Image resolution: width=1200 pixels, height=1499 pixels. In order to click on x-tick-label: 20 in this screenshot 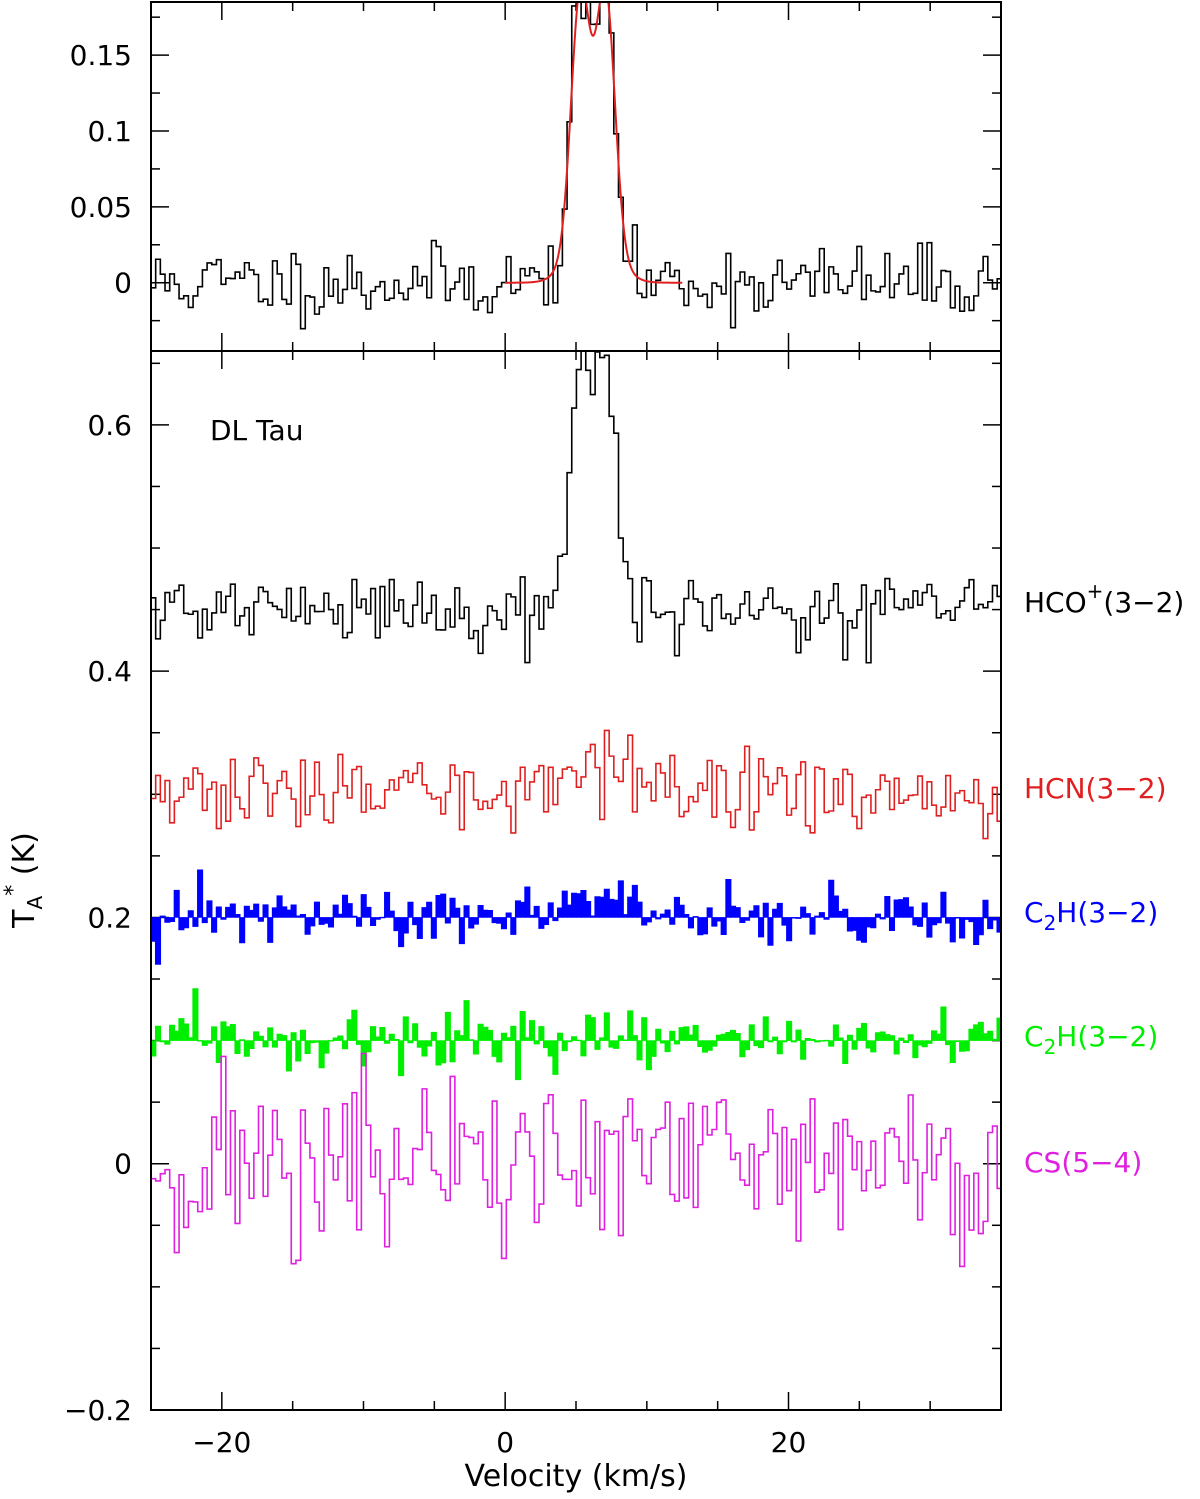, I will do `click(789, 1442)`.